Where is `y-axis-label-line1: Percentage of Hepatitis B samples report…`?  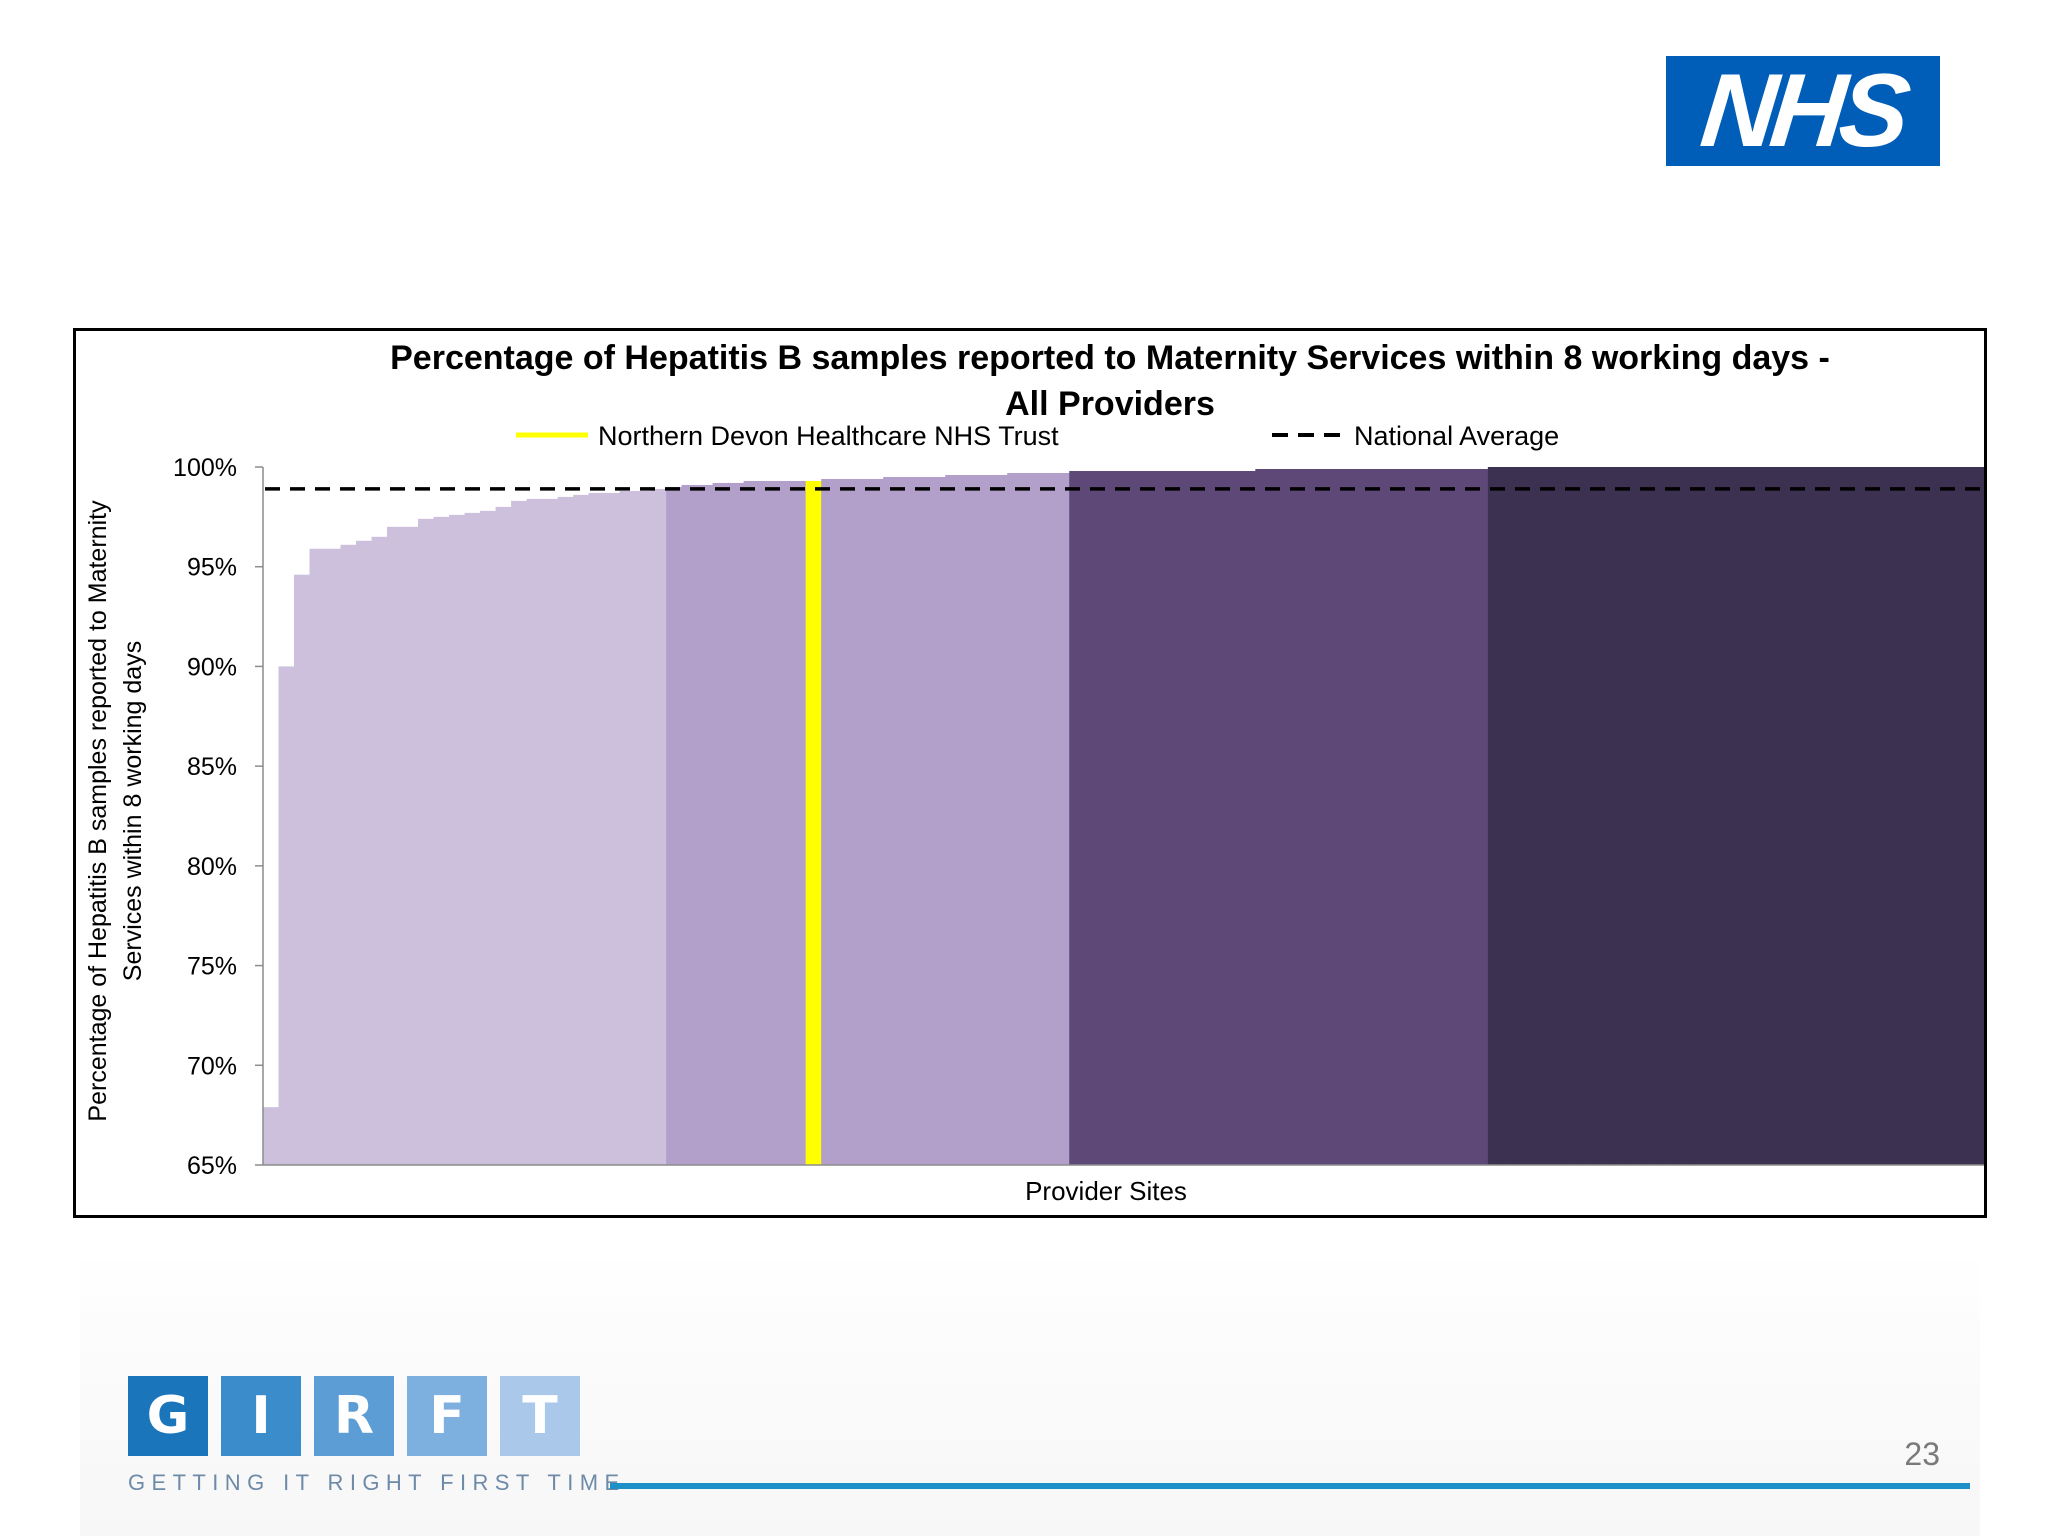 y-axis-label-line1: Percentage of Hepatitis B samples report… is located at coordinates (98, 811).